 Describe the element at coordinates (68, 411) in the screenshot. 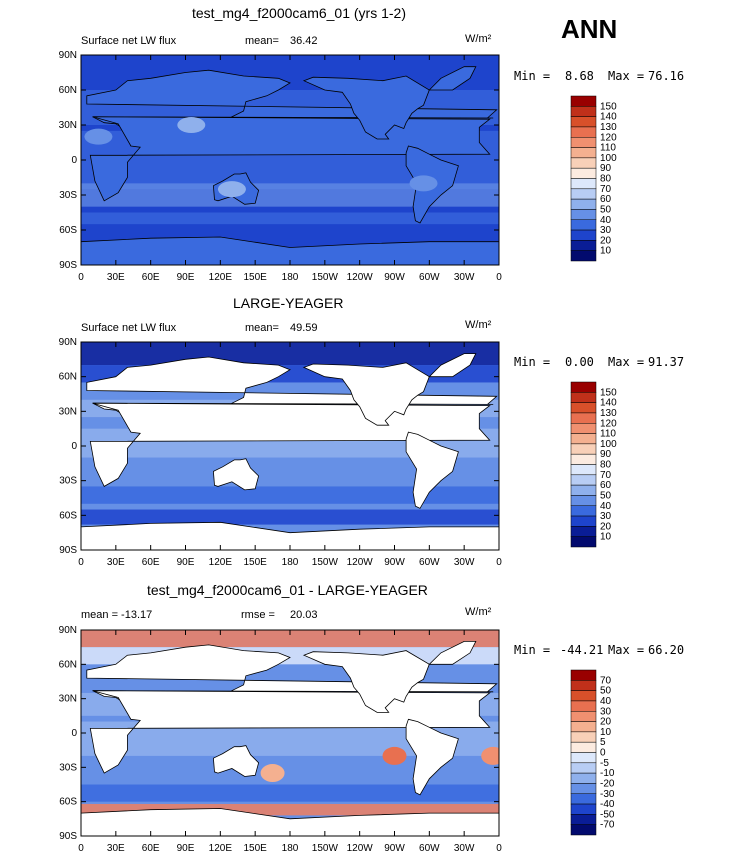

I see `y-tick-label: 30N` at that location.